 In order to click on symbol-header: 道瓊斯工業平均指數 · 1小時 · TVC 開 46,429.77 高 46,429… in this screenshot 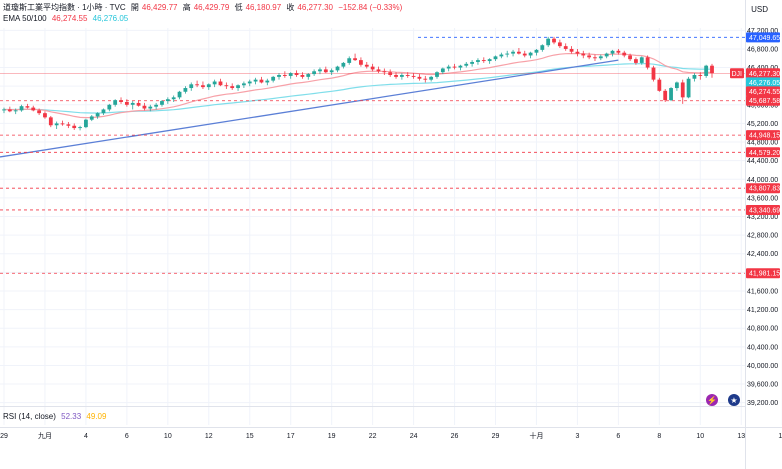, I will do `click(204, 8)`.